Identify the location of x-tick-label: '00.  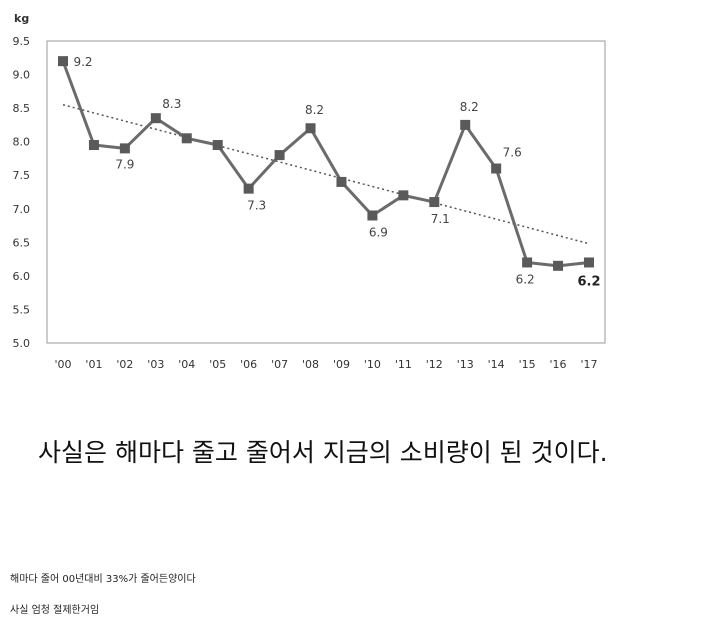
(62, 364).